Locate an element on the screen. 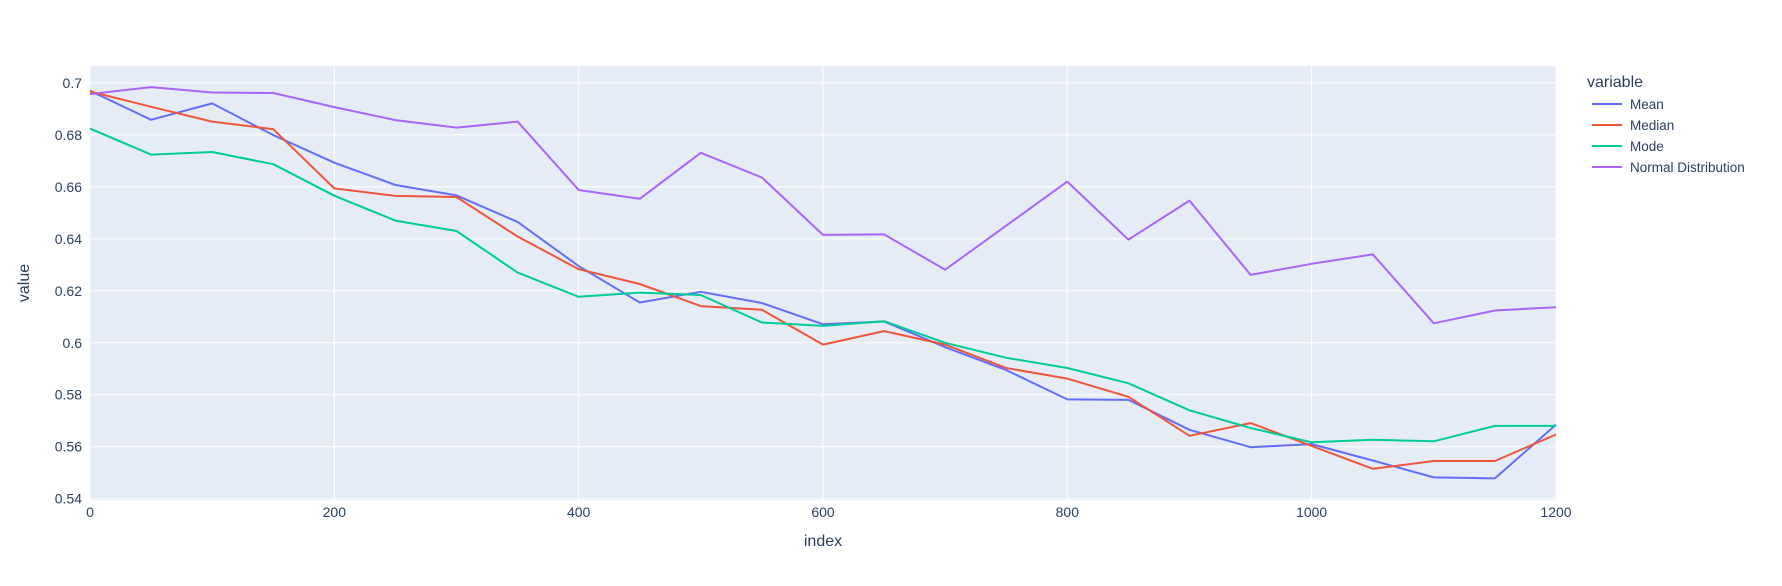  legend-label: Mode is located at coordinates (1647, 146).